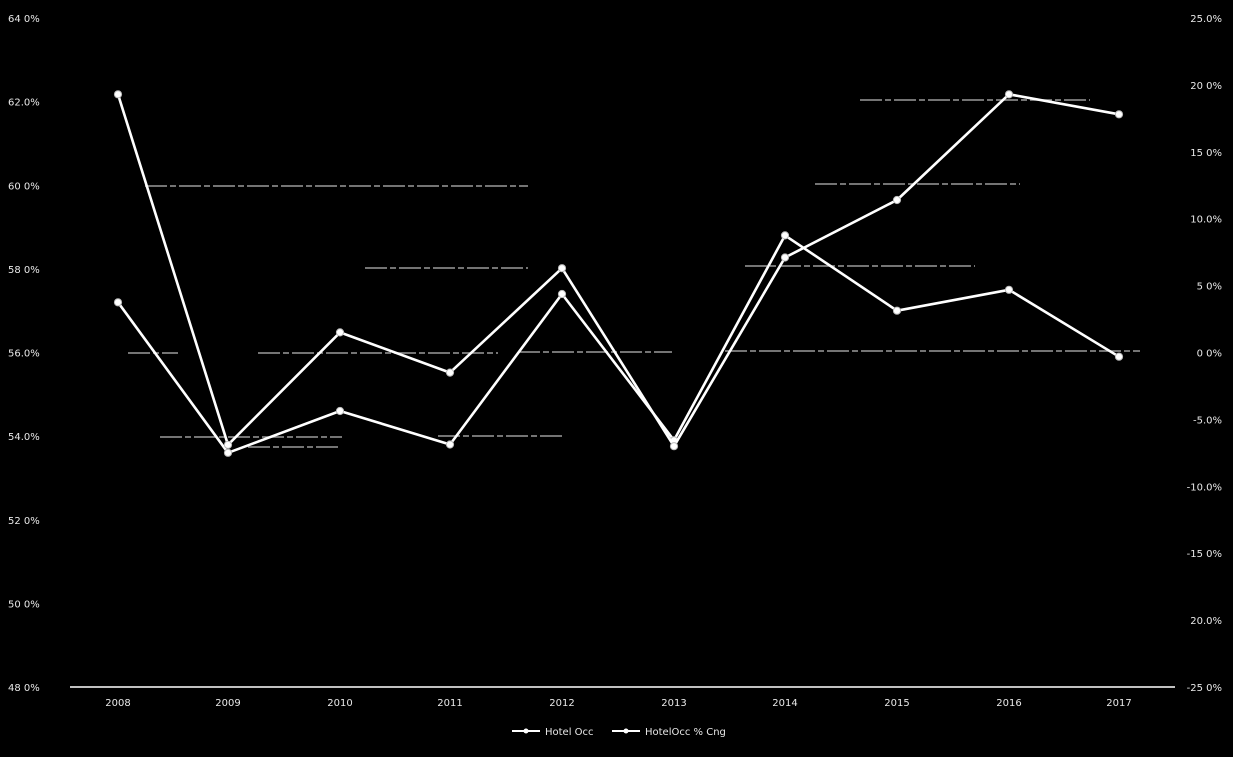  I want to click on x-tick-label: 2013, so click(673, 703).